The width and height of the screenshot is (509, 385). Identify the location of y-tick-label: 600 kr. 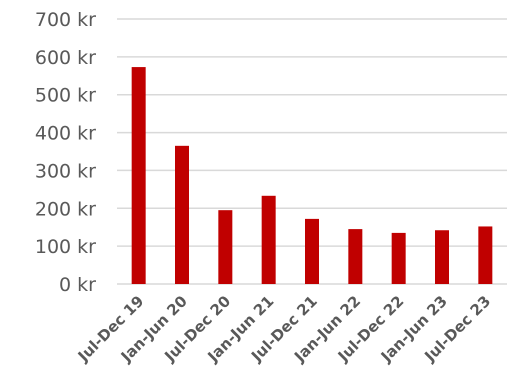
(65, 58).